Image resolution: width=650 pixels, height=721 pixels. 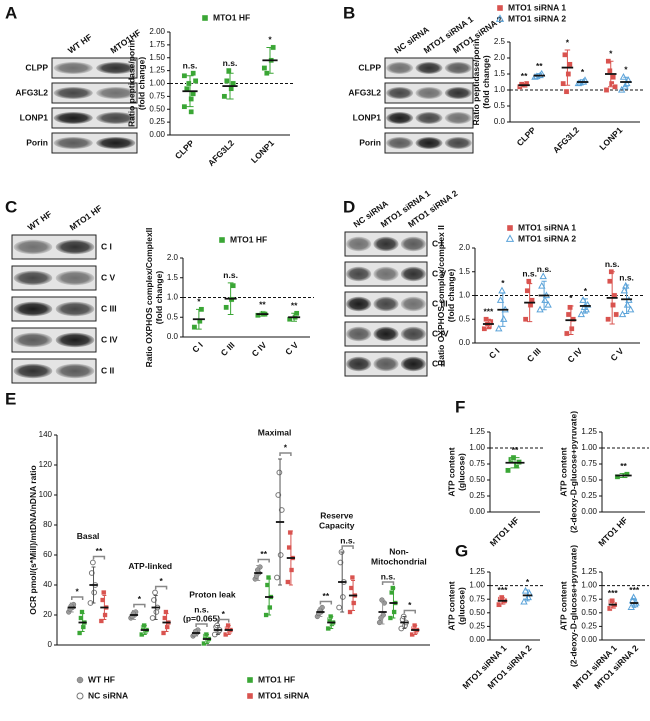 What do you see at coordinates (50, 644) in the screenshot?
I see `y-tick-label: 0` at bounding box center [50, 644].